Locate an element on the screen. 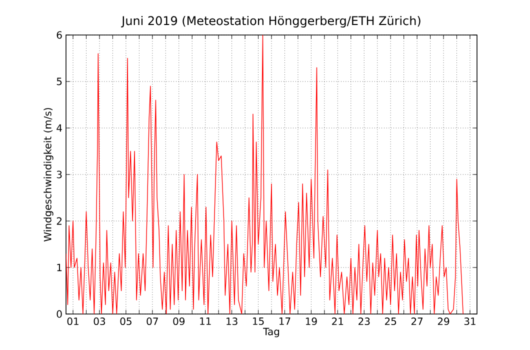 The height and width of the screenshot is (350, 530). y-tick-label: 2 is located at coordinates (59, 221).